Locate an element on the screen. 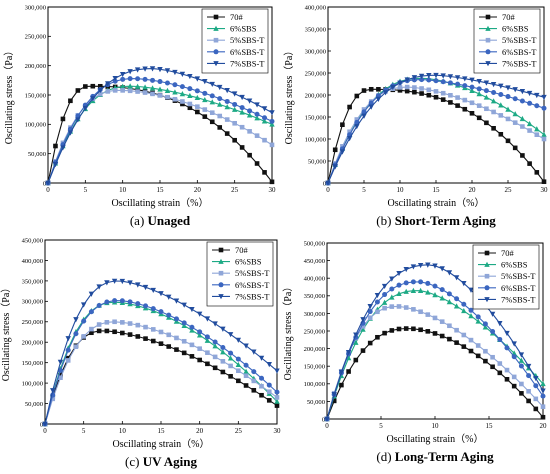  series-7-sbs-t is located at coordinates (435, 342).